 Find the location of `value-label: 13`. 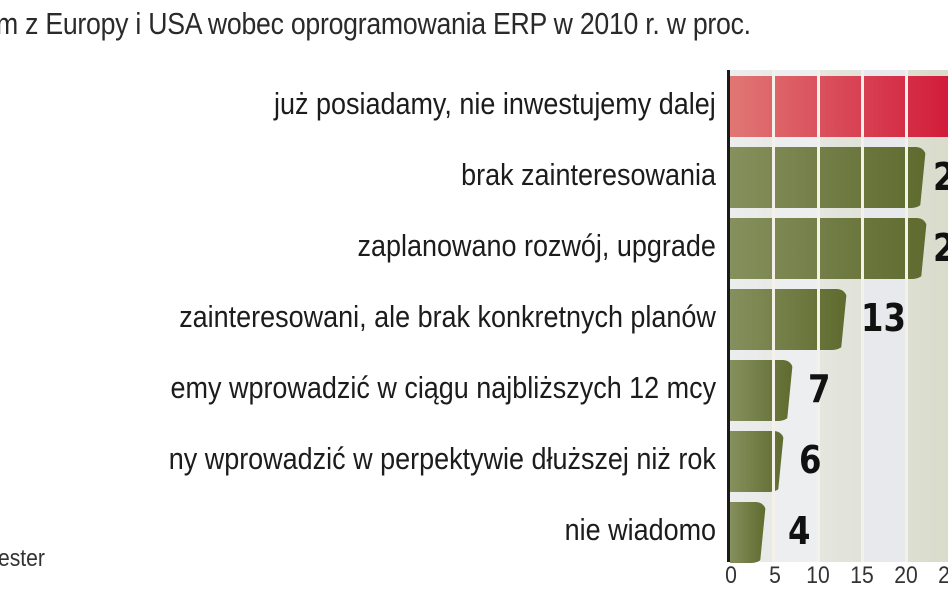

value-label: 13 is located at coordinates (883, 318).